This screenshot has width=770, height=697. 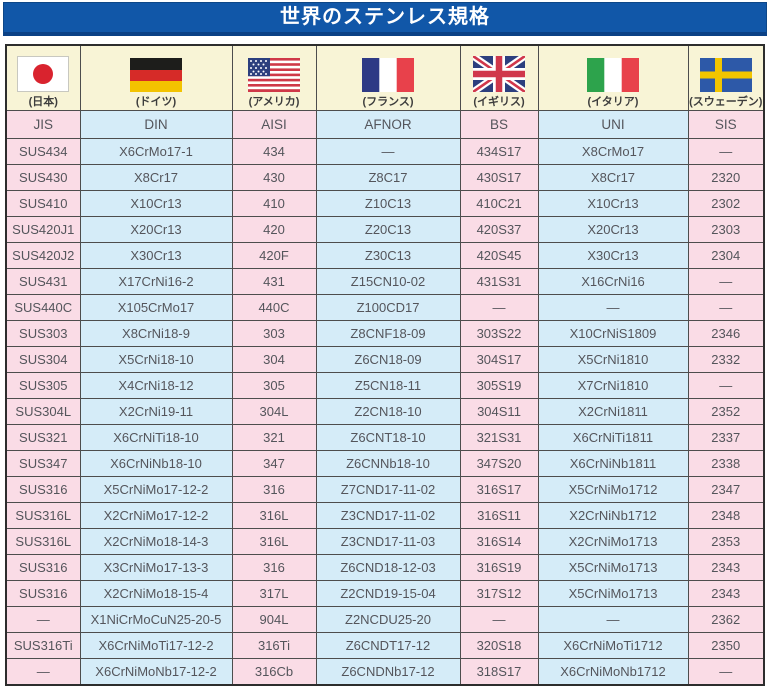 I want to click on table-cell: X5CrNiMo17-12-2, so click(x=156, y=489).